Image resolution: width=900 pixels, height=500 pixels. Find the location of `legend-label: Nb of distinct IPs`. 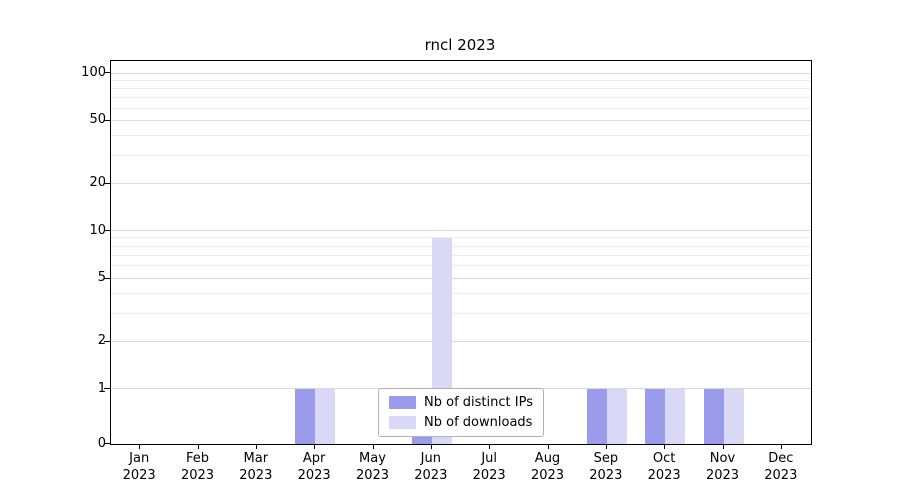

legend-label: Nb of distinct IPs is located at coordinates (478, 402).